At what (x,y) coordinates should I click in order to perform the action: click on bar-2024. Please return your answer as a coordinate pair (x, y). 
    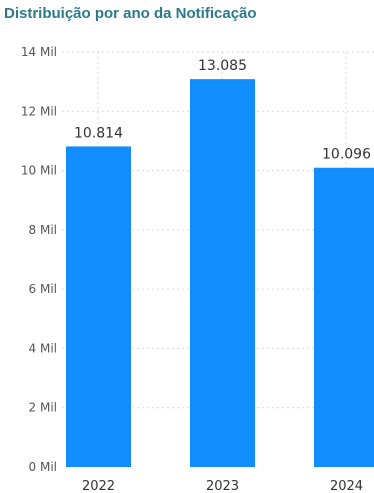
    Looking at the image, I should click on (344, 317).